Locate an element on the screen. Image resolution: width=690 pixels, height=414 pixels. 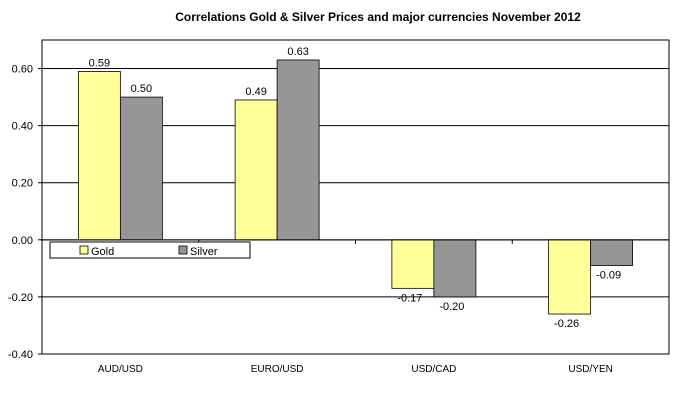
data-label: -0.17 is located at coordinates (409, 298).